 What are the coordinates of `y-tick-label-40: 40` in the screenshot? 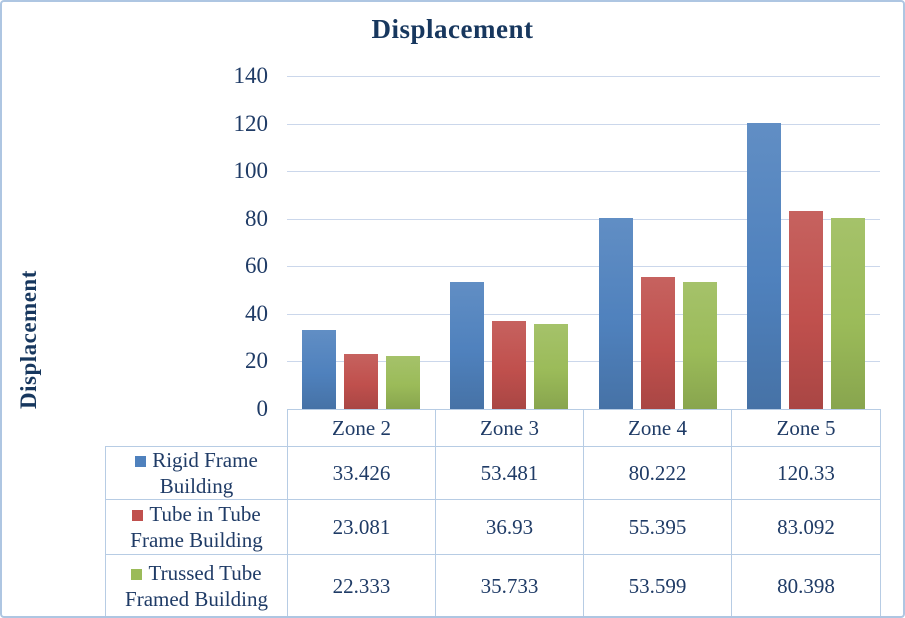 It's located at (256, 313).